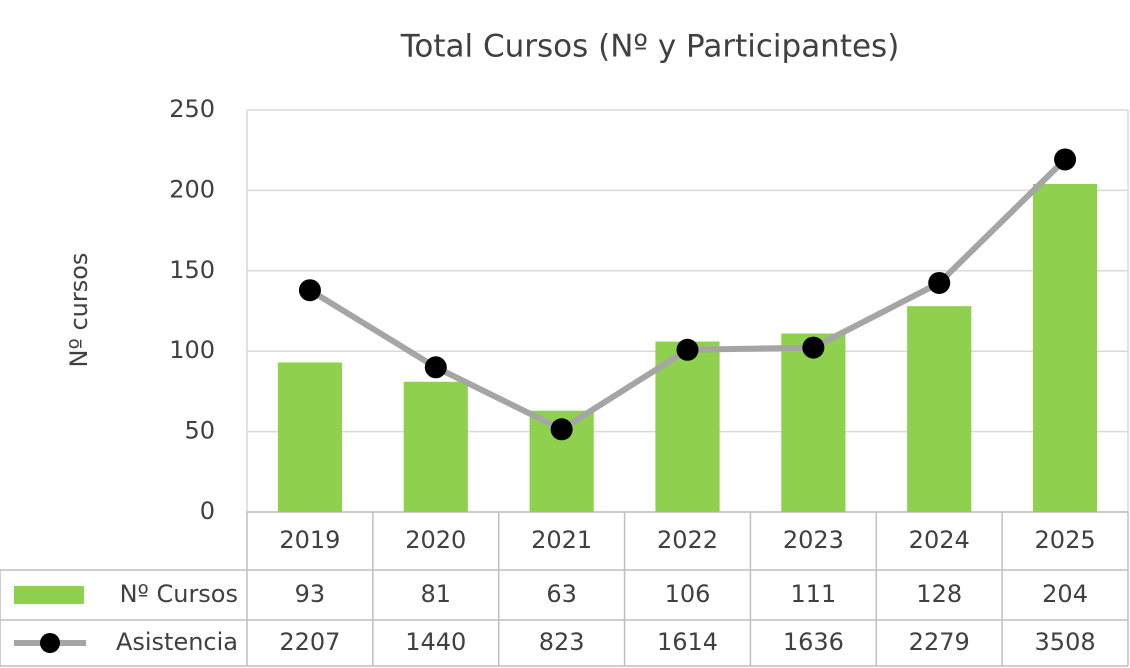 Image resolution: width=1130 pixels, height=668 pixels. What do you see at coordinates (192, 109) in the screenshot?
I see `y-tick-label: 250` at bounding box center [192, 109].